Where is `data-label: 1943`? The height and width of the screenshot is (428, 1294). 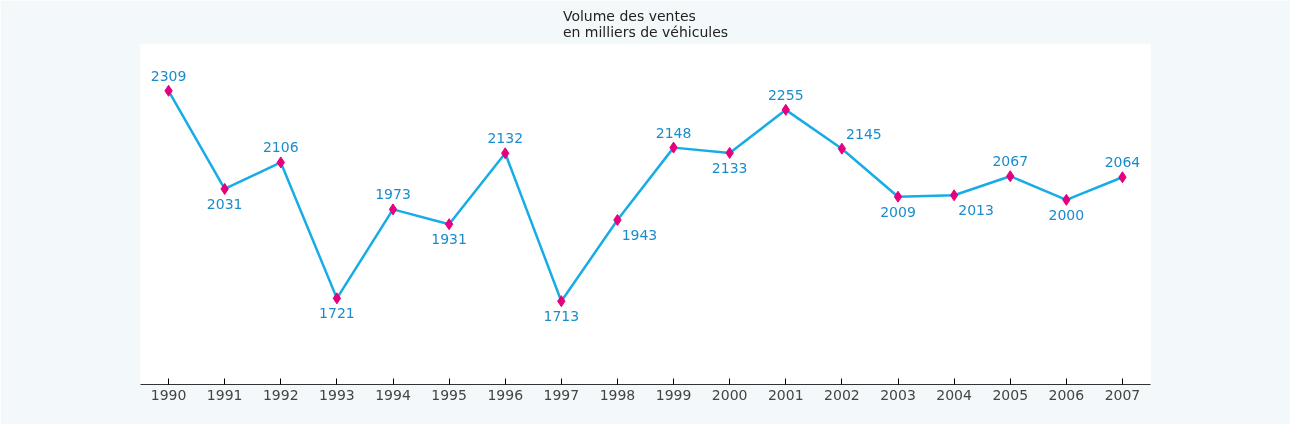 data-label: 1943 is located at coordinates (639, 234).